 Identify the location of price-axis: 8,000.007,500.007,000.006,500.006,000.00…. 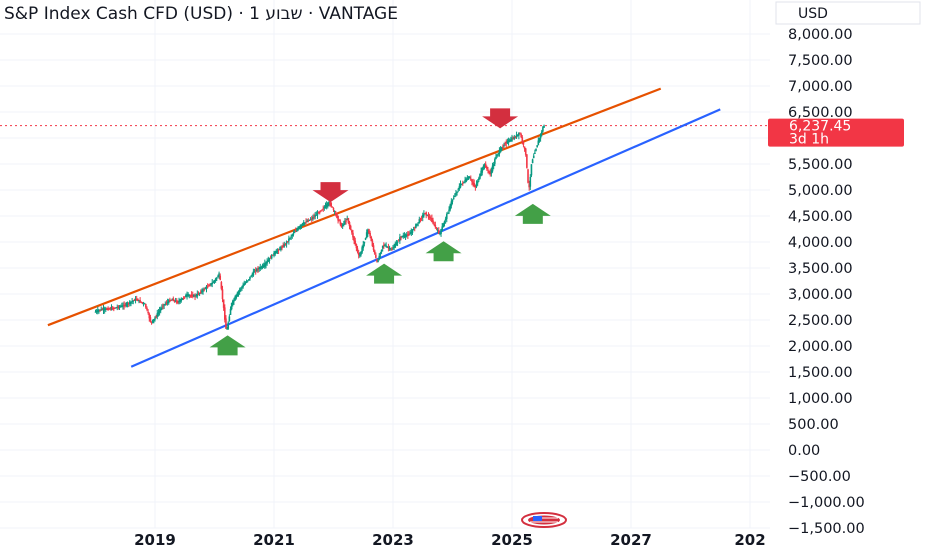
(826, 282).